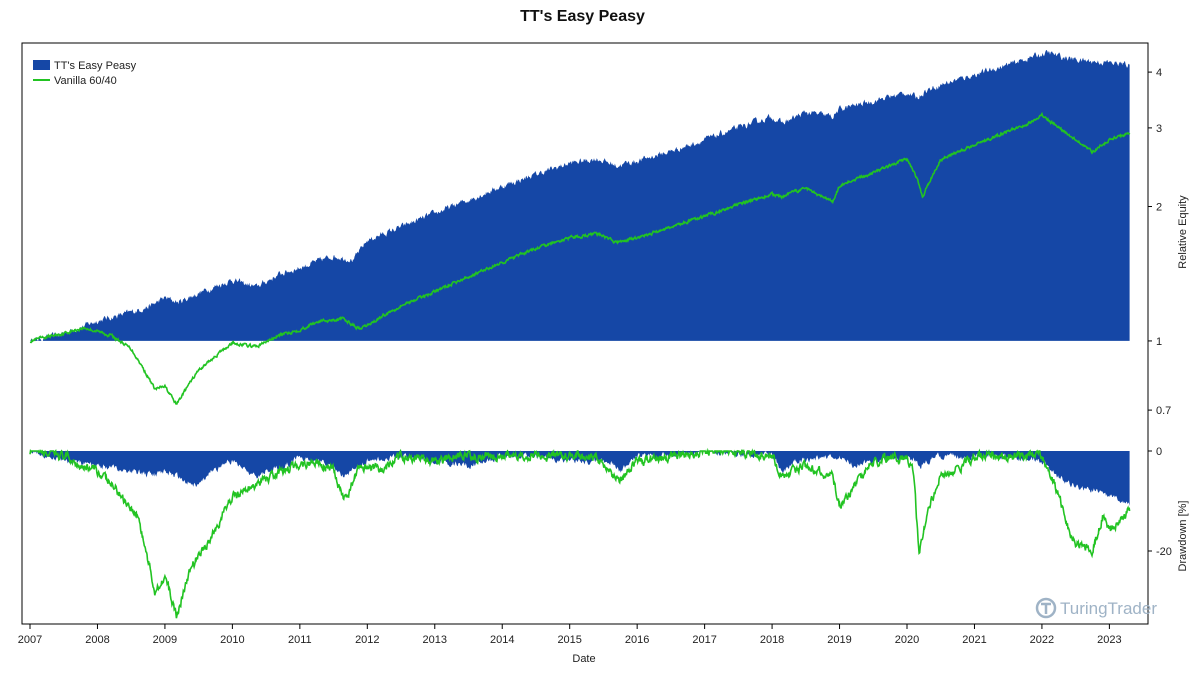 This screenshot has width=1200, height=675. I want to click on x-tick-label: 2011, so click(300, 640).